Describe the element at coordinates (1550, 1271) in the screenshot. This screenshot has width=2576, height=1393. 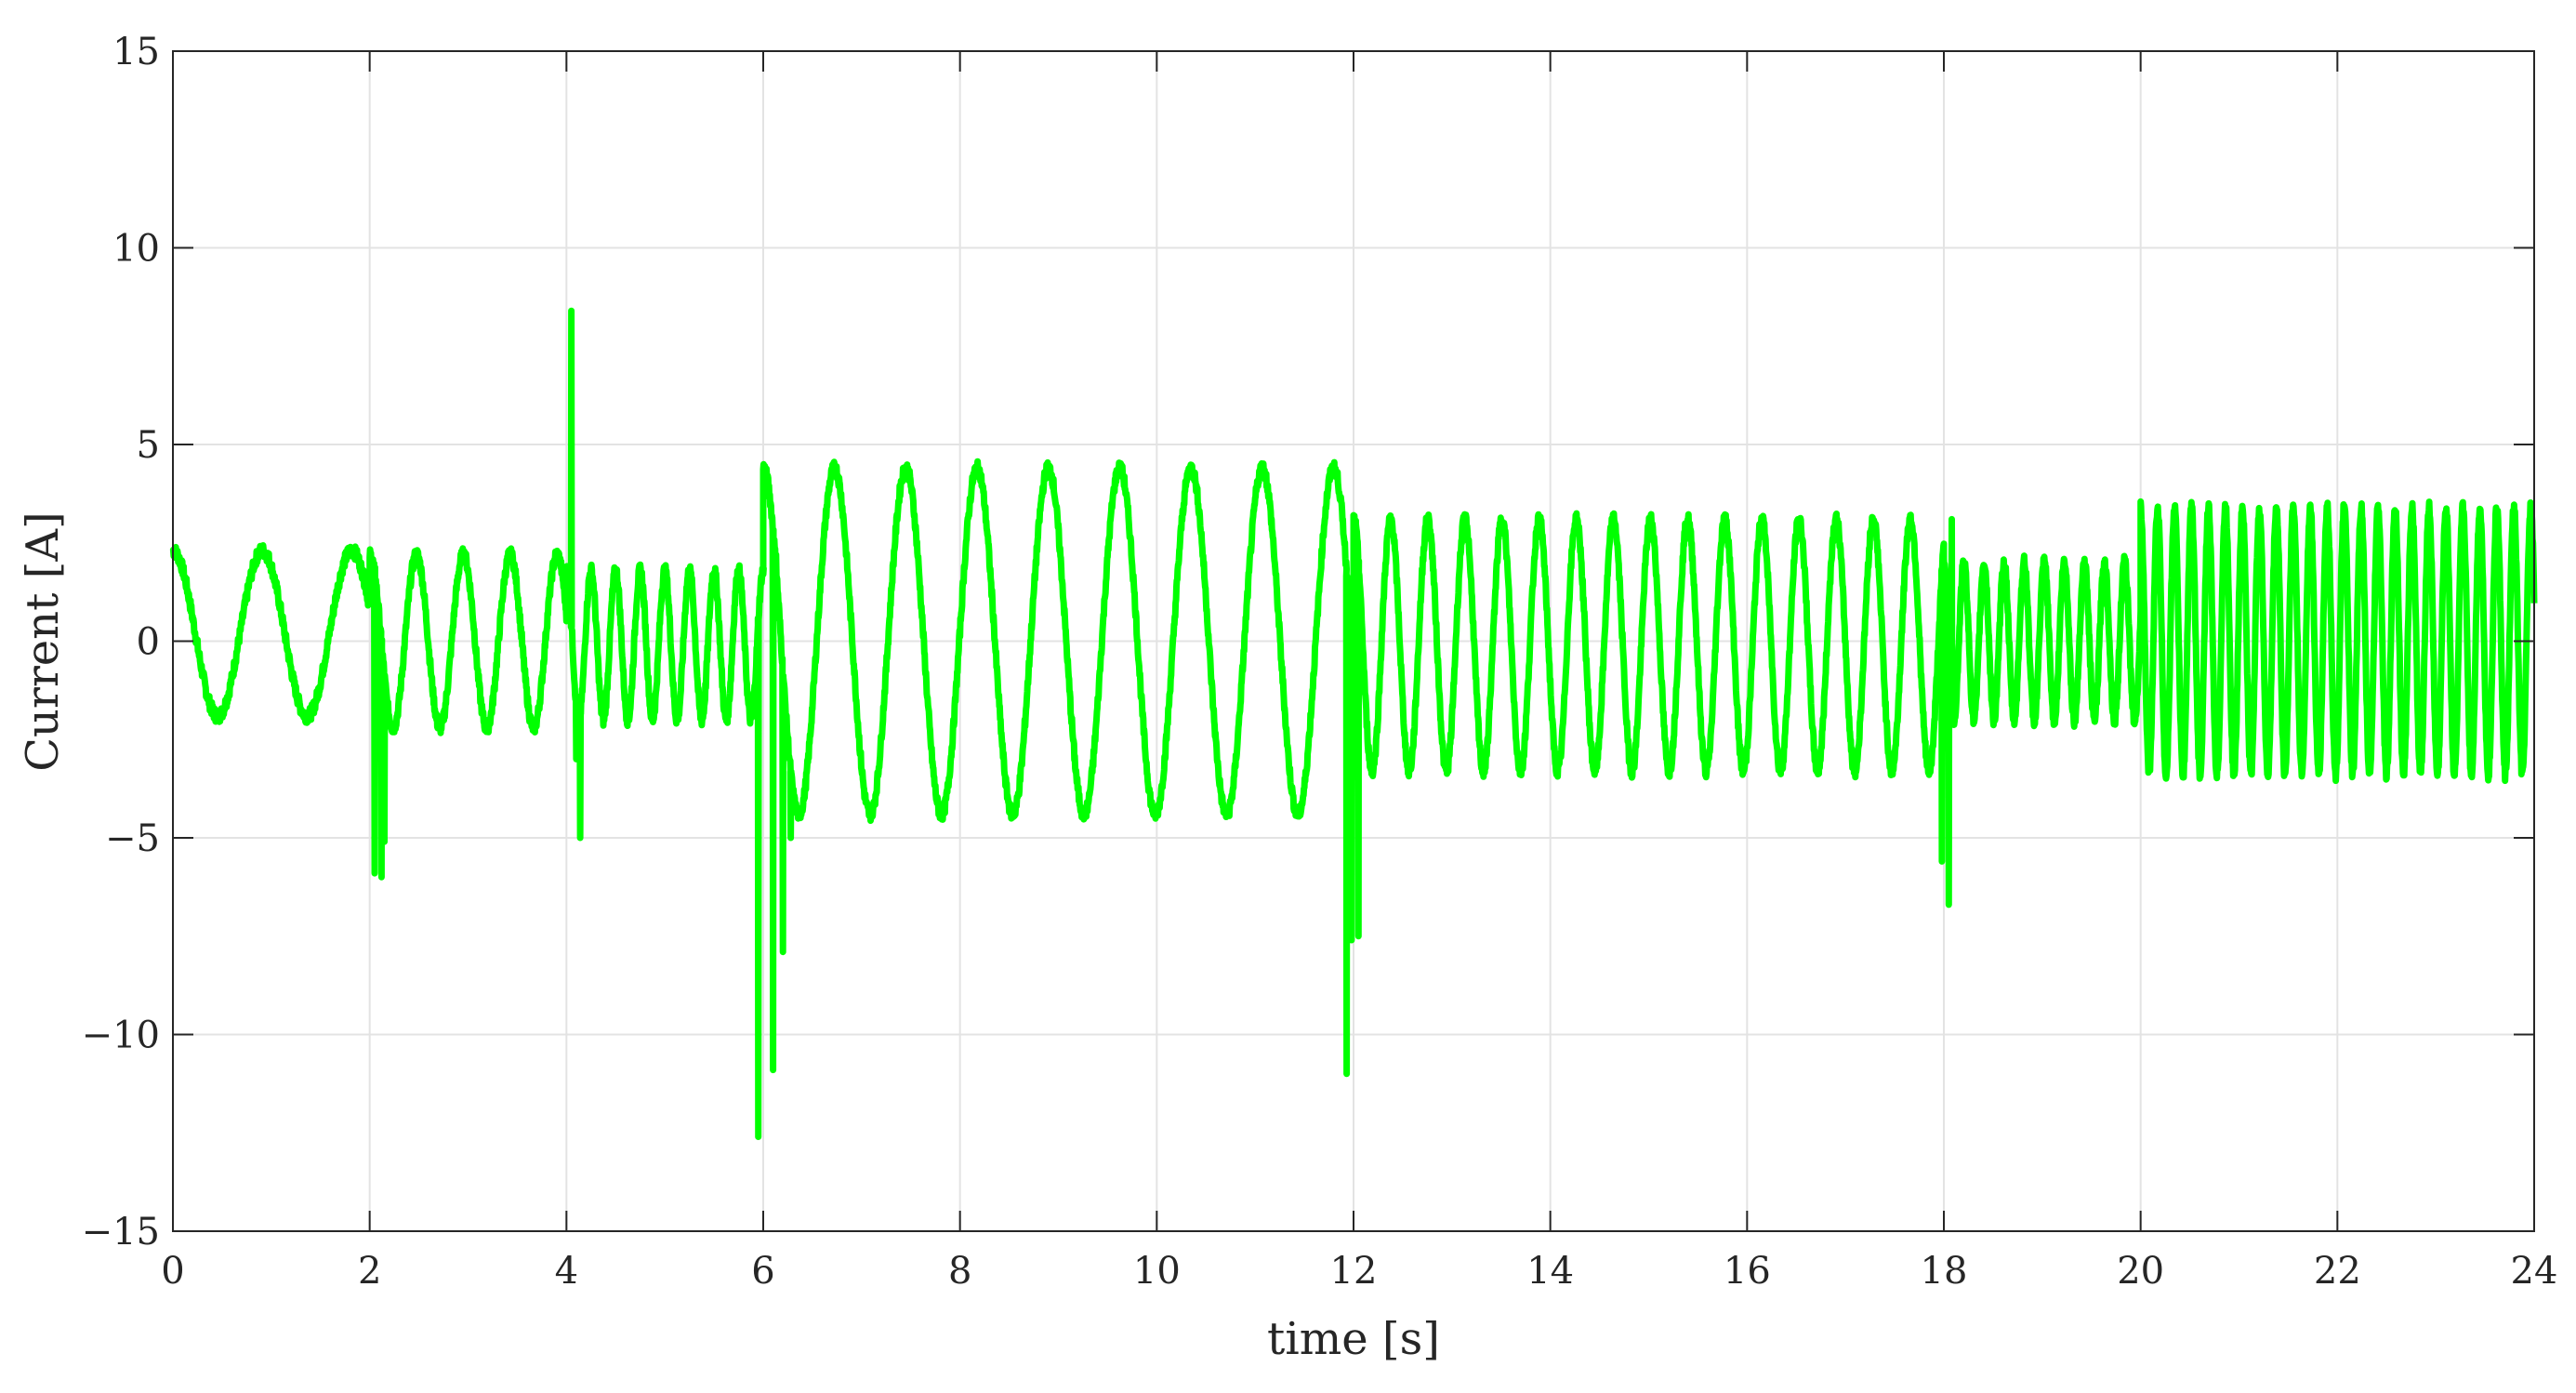
I see `x-tick-label: 14` at that location.